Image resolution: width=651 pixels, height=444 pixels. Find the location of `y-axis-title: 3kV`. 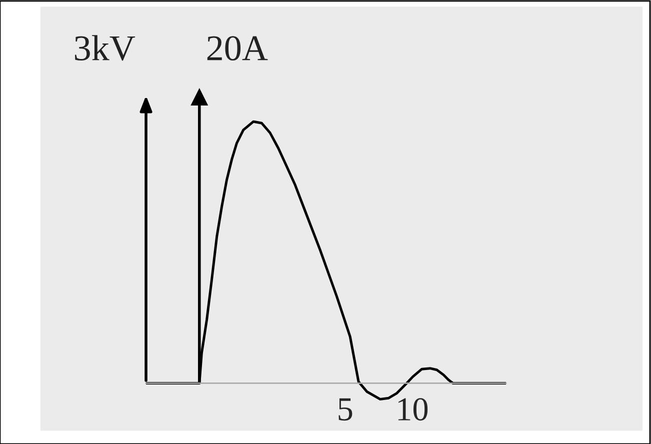

y-axis-title: 3kV is located at coordinates (105, 48).